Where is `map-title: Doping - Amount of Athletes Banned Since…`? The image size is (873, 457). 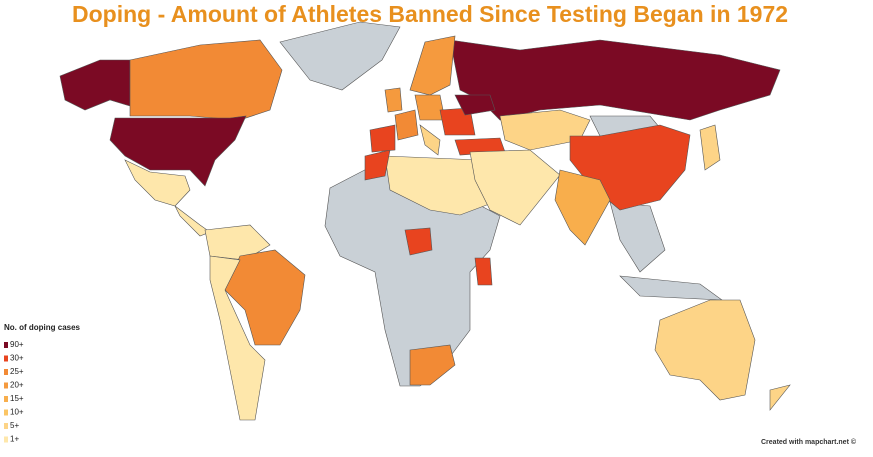 map-title: Doping - Amount of Athletes Banned Since… is located at coordinates (430, 14).